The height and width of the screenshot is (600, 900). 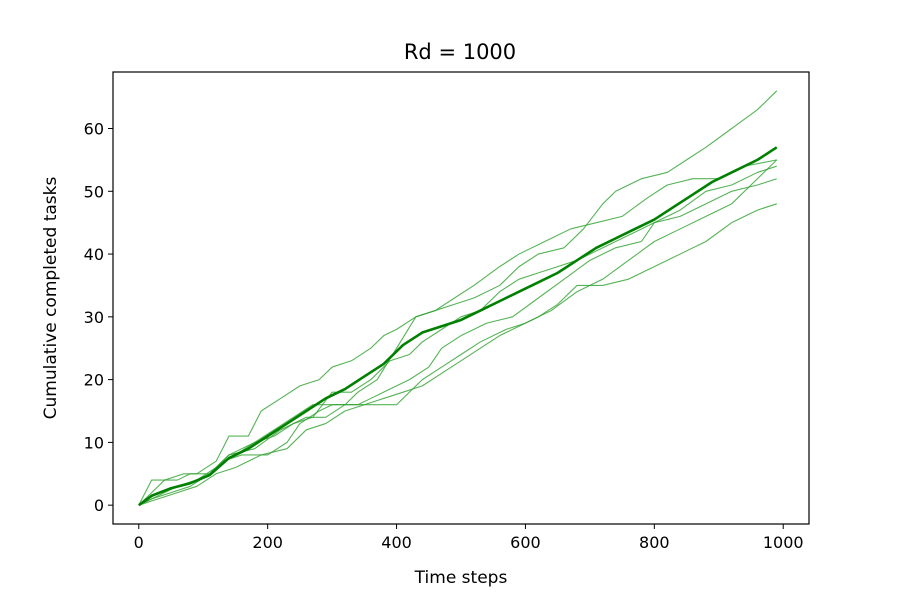 I want to click on x-axis-title: Time steps, so click(x=461, y=578).